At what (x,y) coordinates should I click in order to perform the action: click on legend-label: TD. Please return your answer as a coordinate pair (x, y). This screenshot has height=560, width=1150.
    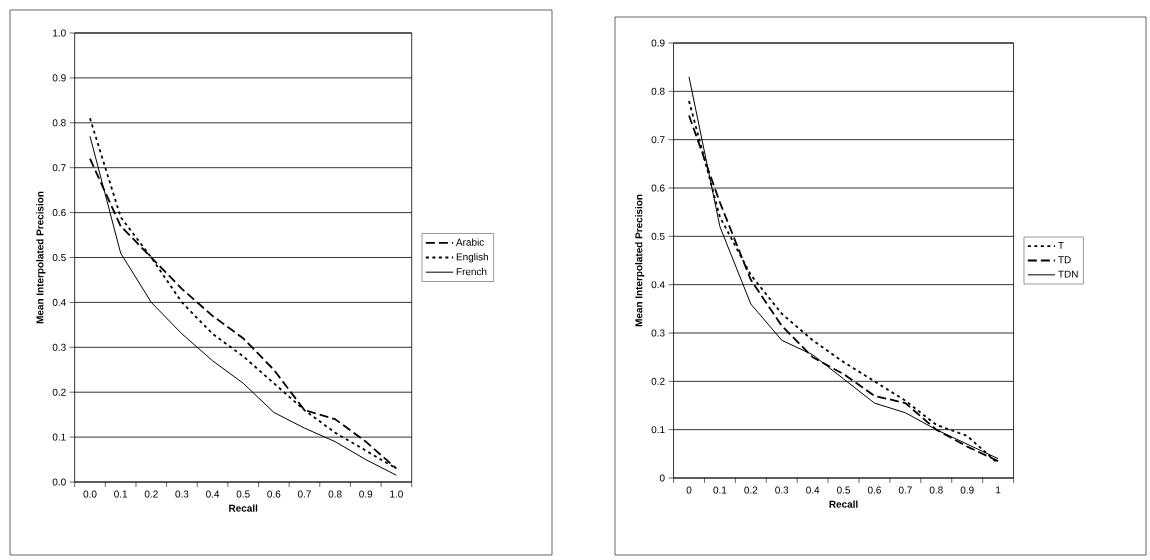
    Looking at the image, I should click on (1064, 260).